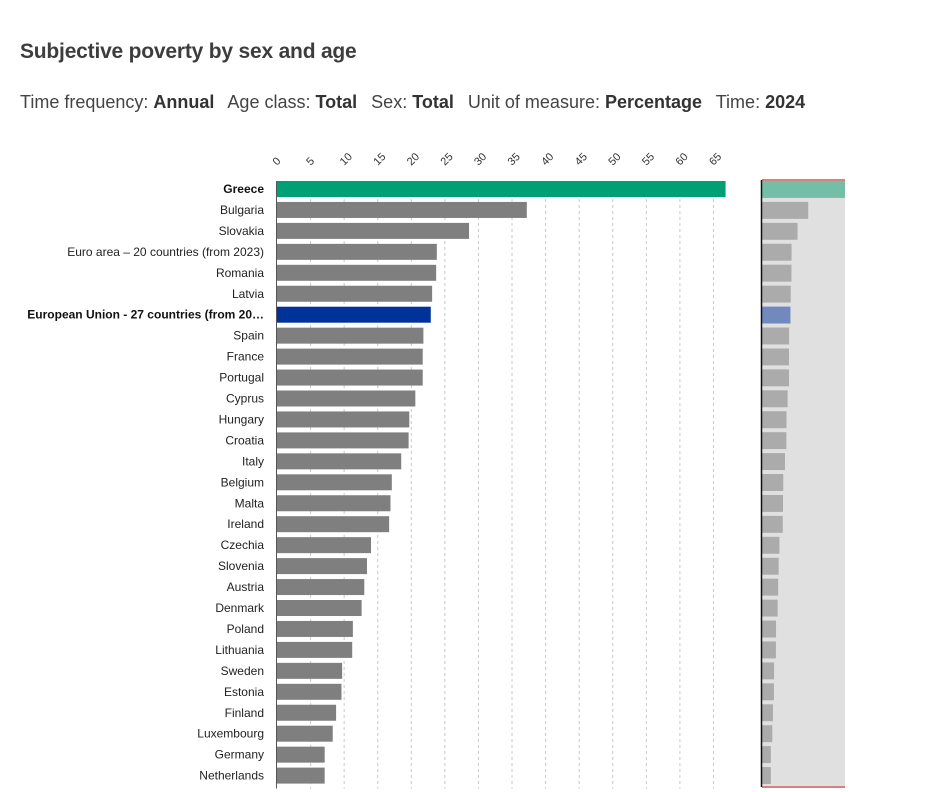  What do you see at coordinates (447, 159) in the screenshot?
I see `x-tick-label: 25` at bounding box center [447, 159].